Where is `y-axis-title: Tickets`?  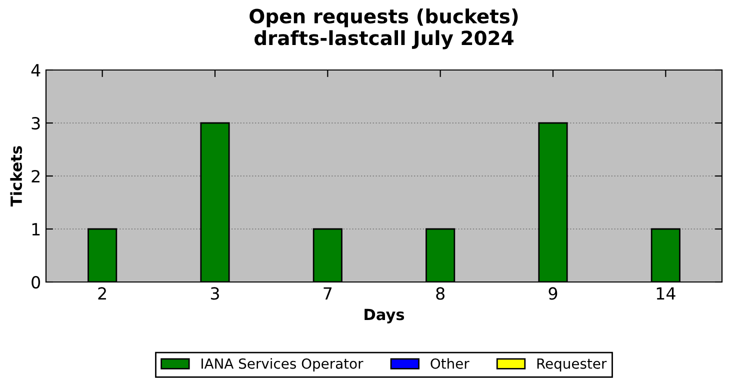 y-axis-title: Tickets is located at coordinates (16, 176).